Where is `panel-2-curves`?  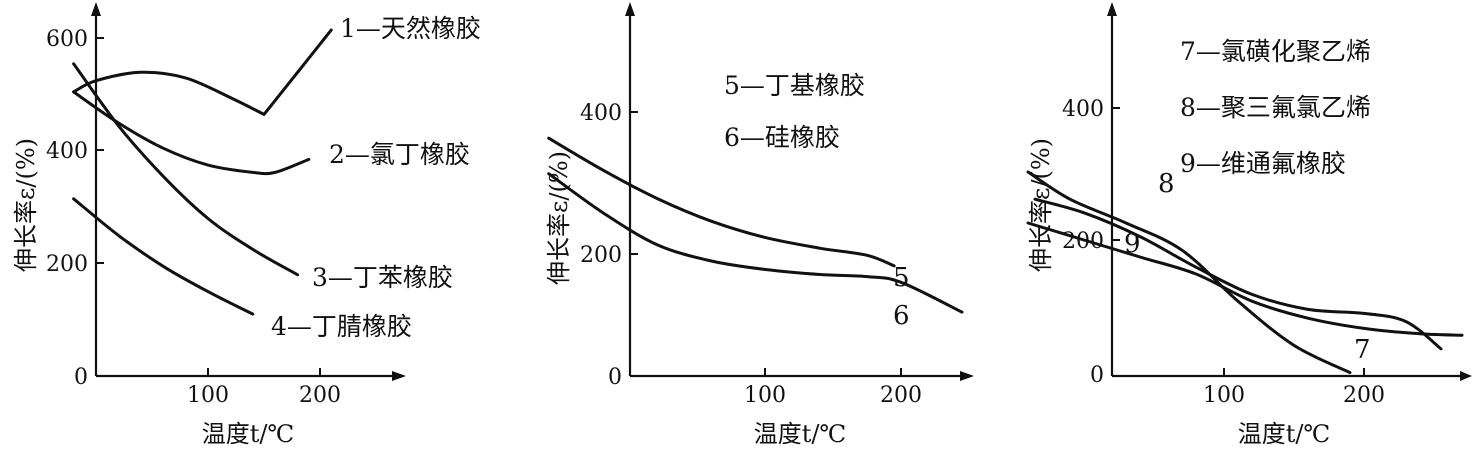
panel-2-curves is located at coordinates (755, 225).